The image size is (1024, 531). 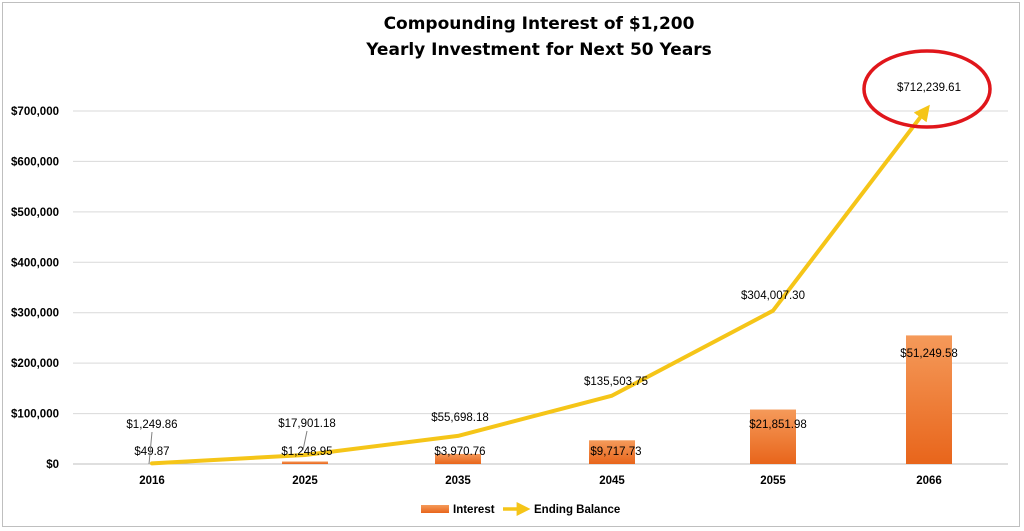 I want to click on interest-data-label: $1,248.95, so click(x=306, y=452).